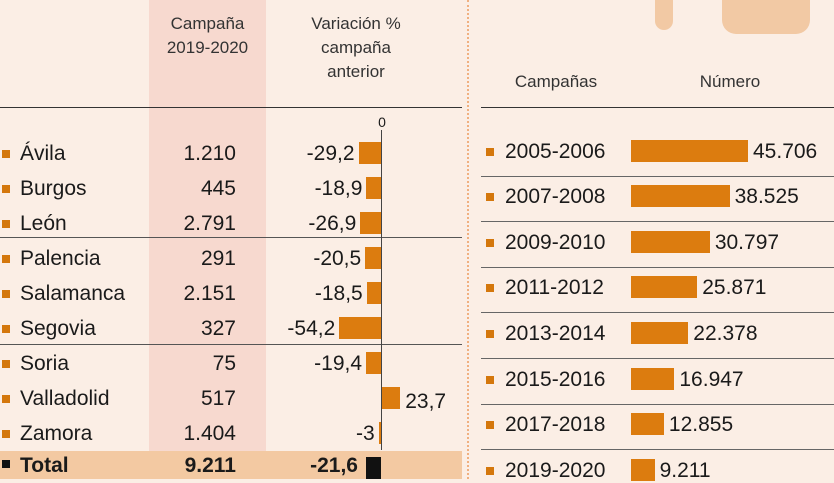 The image size is (834, 483). What do you see at coordinates (311, 328) in the screenshot?
I see `variation-label: -54,2` at bounding box center [311, 328].